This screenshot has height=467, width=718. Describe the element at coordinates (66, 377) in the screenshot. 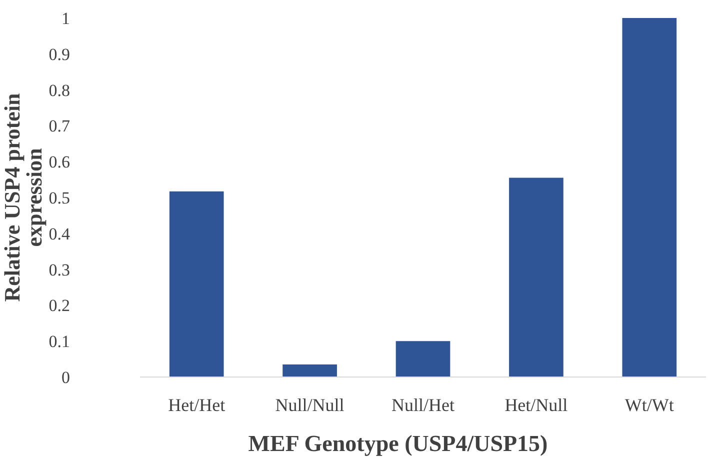

I see `y-tick-label: 0` at that location.